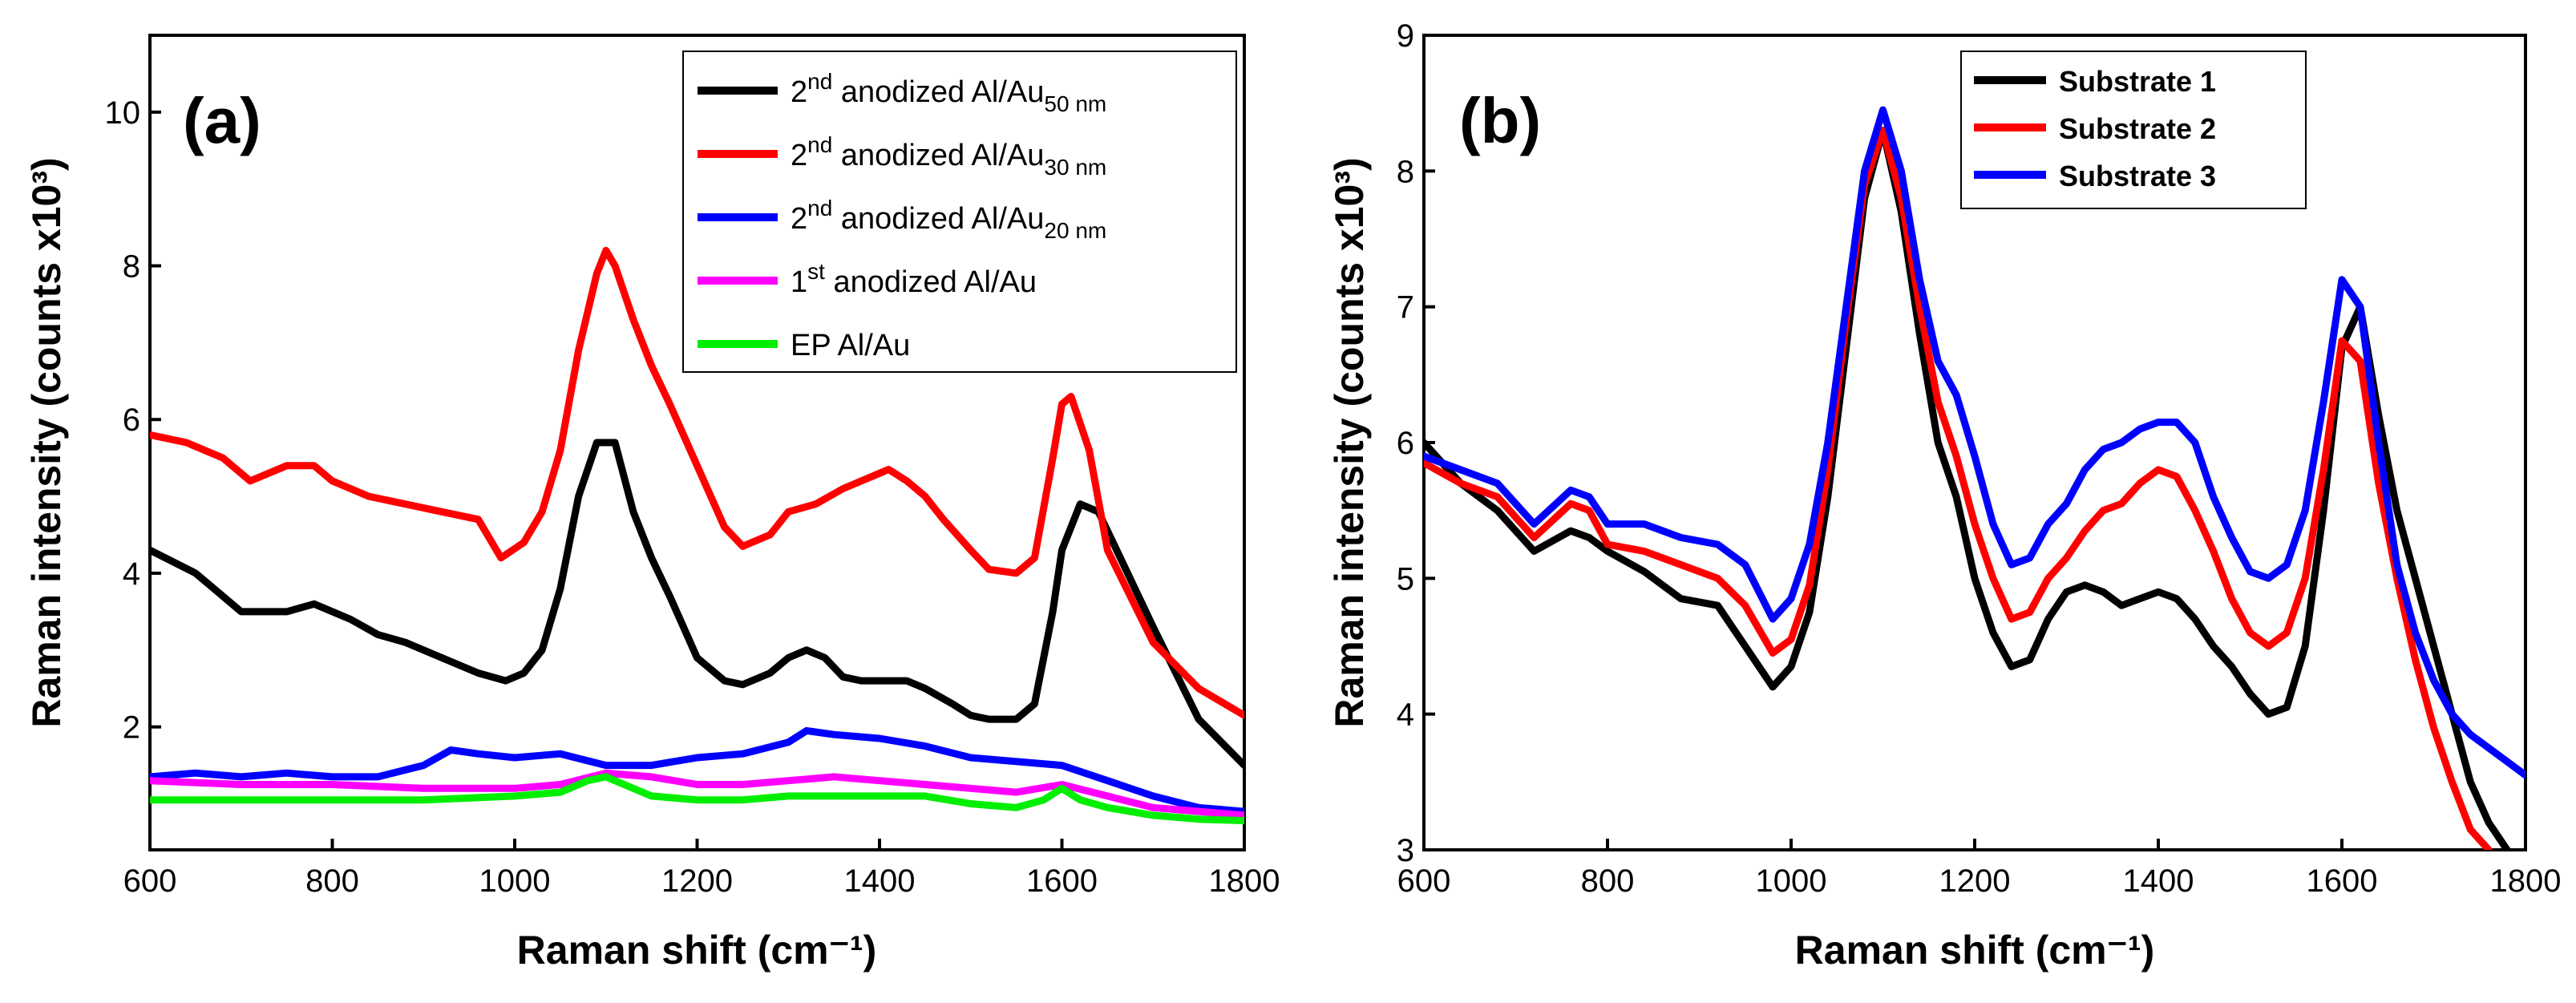 The width and height of the screenshot is (2576, 1003). Describe the element at coordinates (948, 219) in the screenshot. I see `panel-a-legend-label-3: 2nd anodized Al/Au20 nm` at that location.